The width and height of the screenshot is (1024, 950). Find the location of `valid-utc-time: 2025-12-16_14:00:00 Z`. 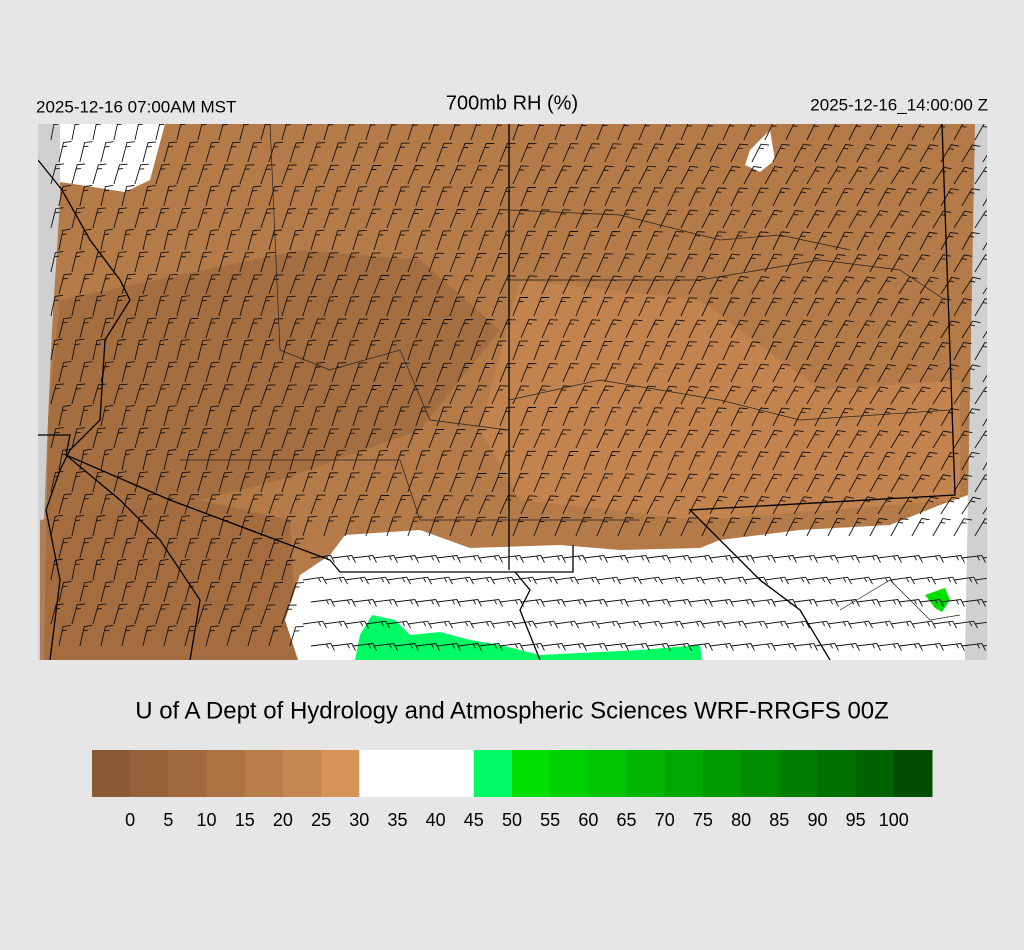

valid-utc-time: 2025-12-16_14:00:00 Z is located at coordinates (899, 104).